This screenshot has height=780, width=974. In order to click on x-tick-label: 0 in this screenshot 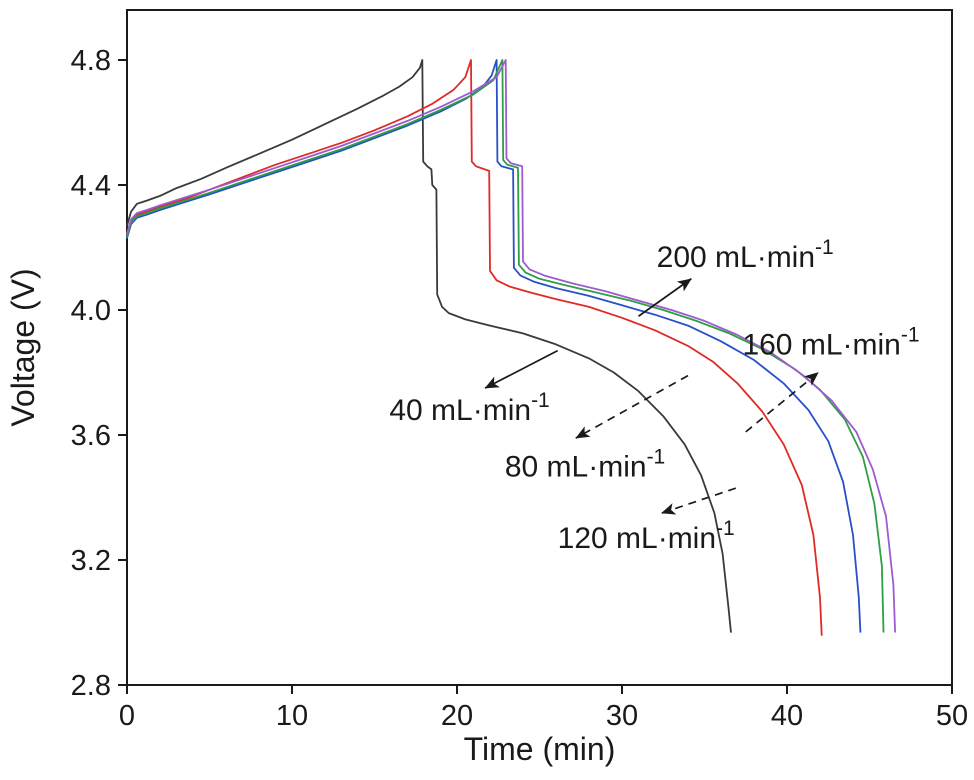, I will do `click(127, 716)`.